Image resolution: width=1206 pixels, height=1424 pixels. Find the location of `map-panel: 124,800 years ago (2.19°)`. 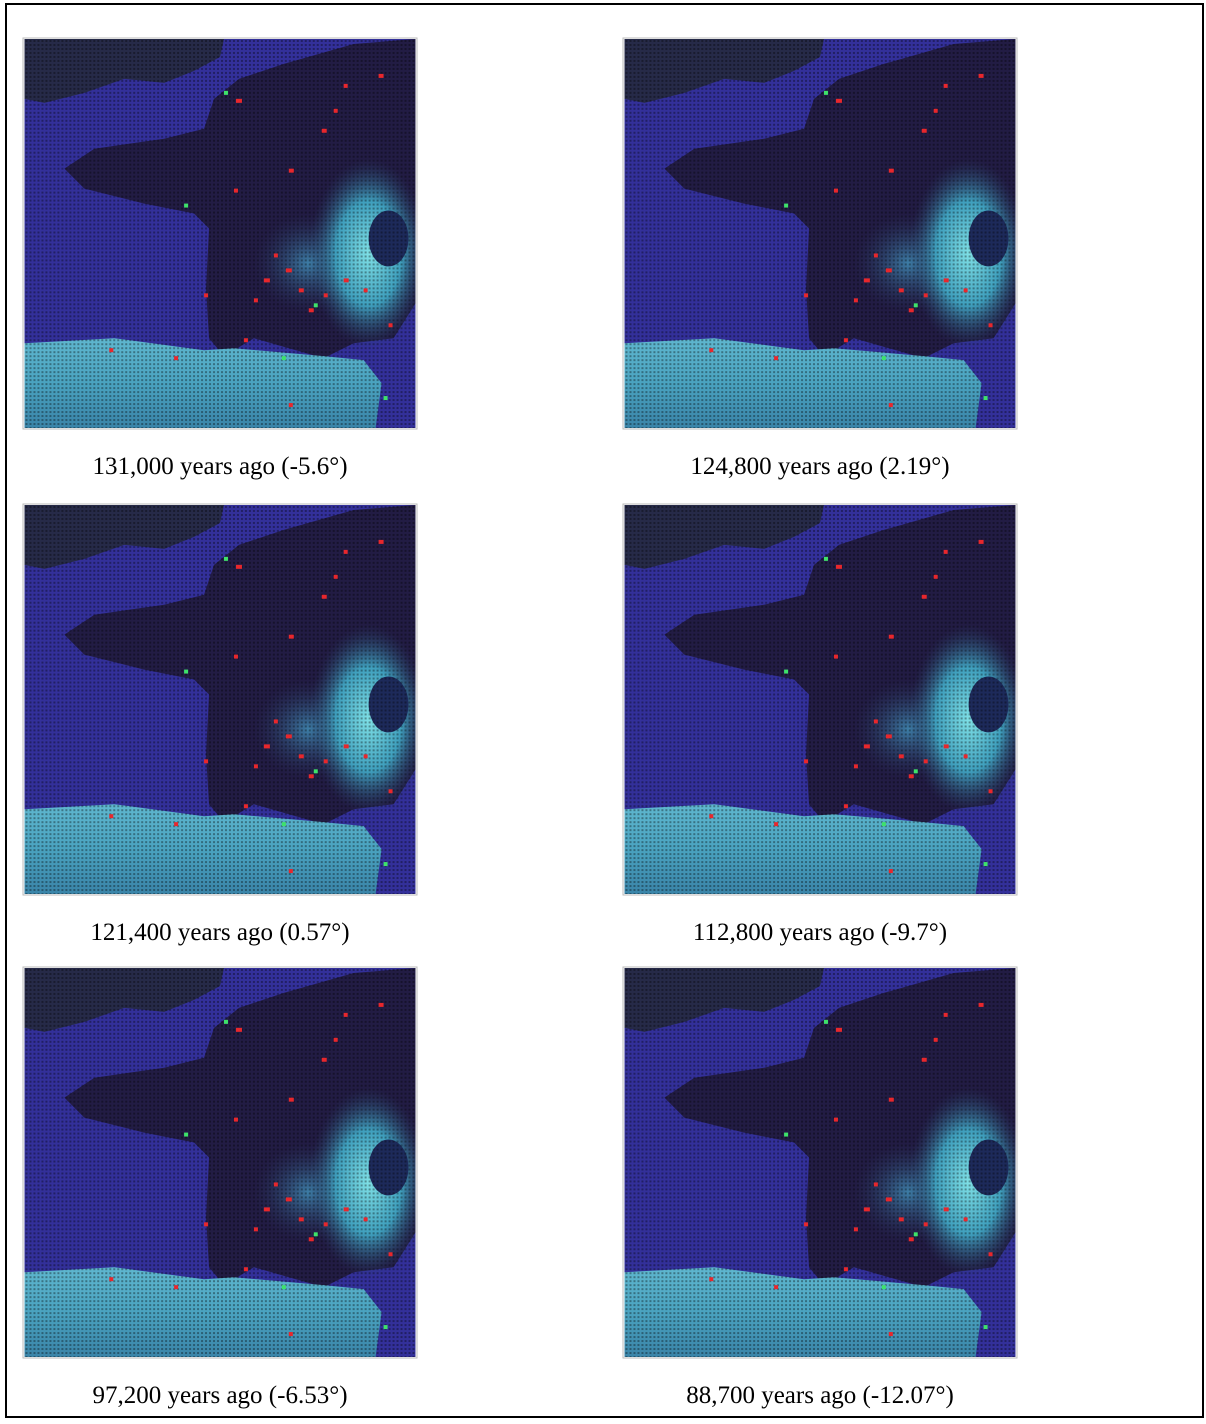

map-panel: 124,800 years ago (2.19°) is located at coordinates (840, 258).